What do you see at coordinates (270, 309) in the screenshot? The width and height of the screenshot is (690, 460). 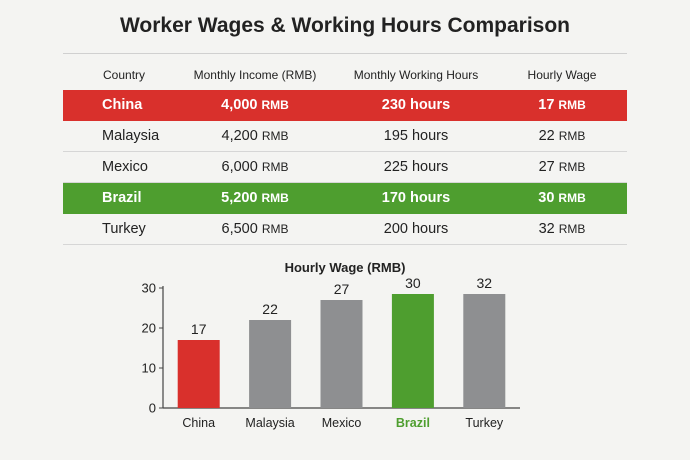 I see `bar-value-label: 22` at bounding box center [270, 309].